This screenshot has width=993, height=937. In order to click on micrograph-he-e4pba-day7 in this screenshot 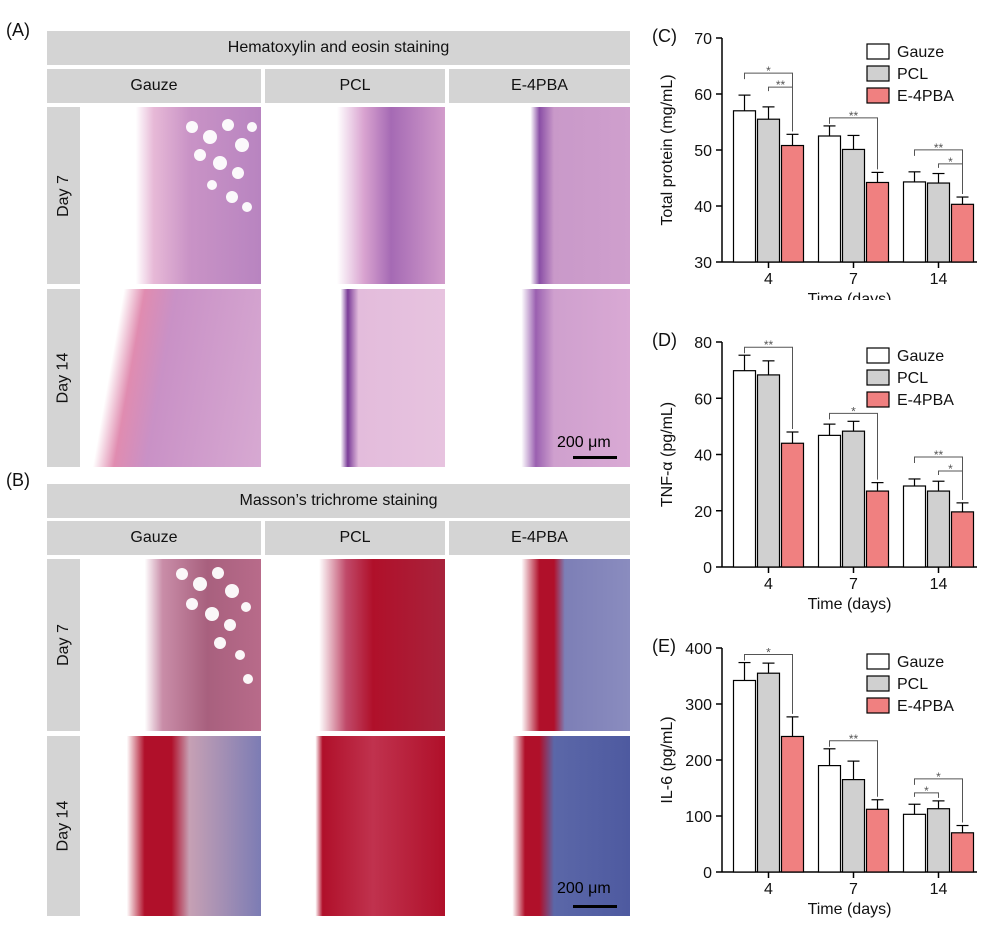, I will do `click(539, 195)`.